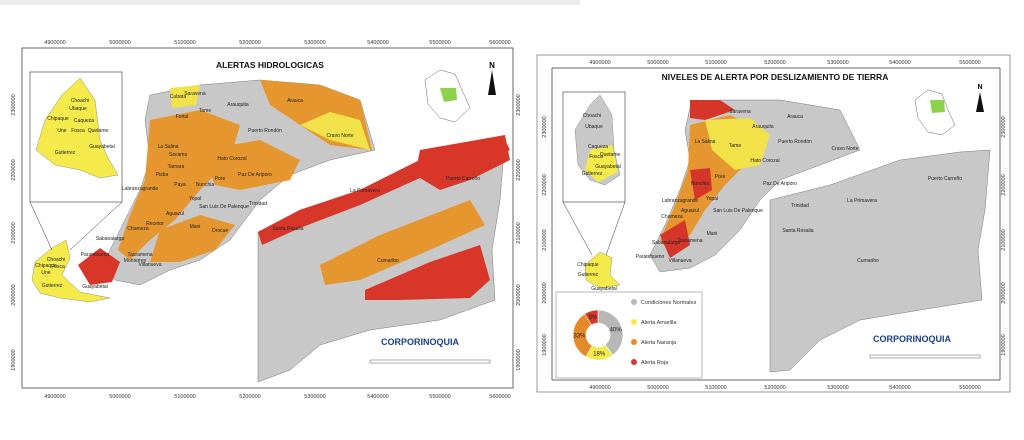 This screenshot has height=440, width=1024. I want to click on donut-slice, so click(610, 332).